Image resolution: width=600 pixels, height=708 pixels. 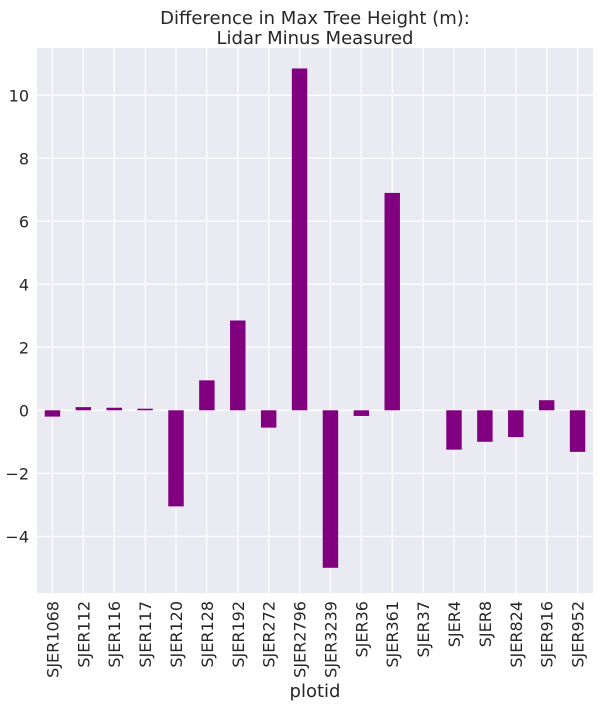 I want to click on chart-title-line-2: Lidar Minus Measured, so click(x=315, y=38).